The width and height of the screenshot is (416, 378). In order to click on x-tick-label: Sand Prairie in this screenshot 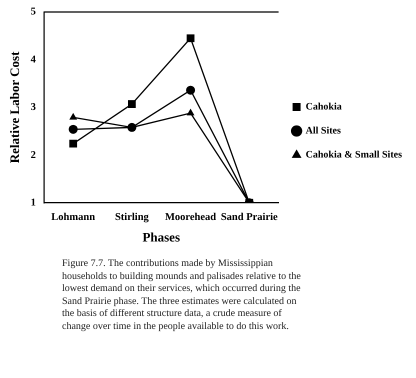, I will do `click(249, 217)`.